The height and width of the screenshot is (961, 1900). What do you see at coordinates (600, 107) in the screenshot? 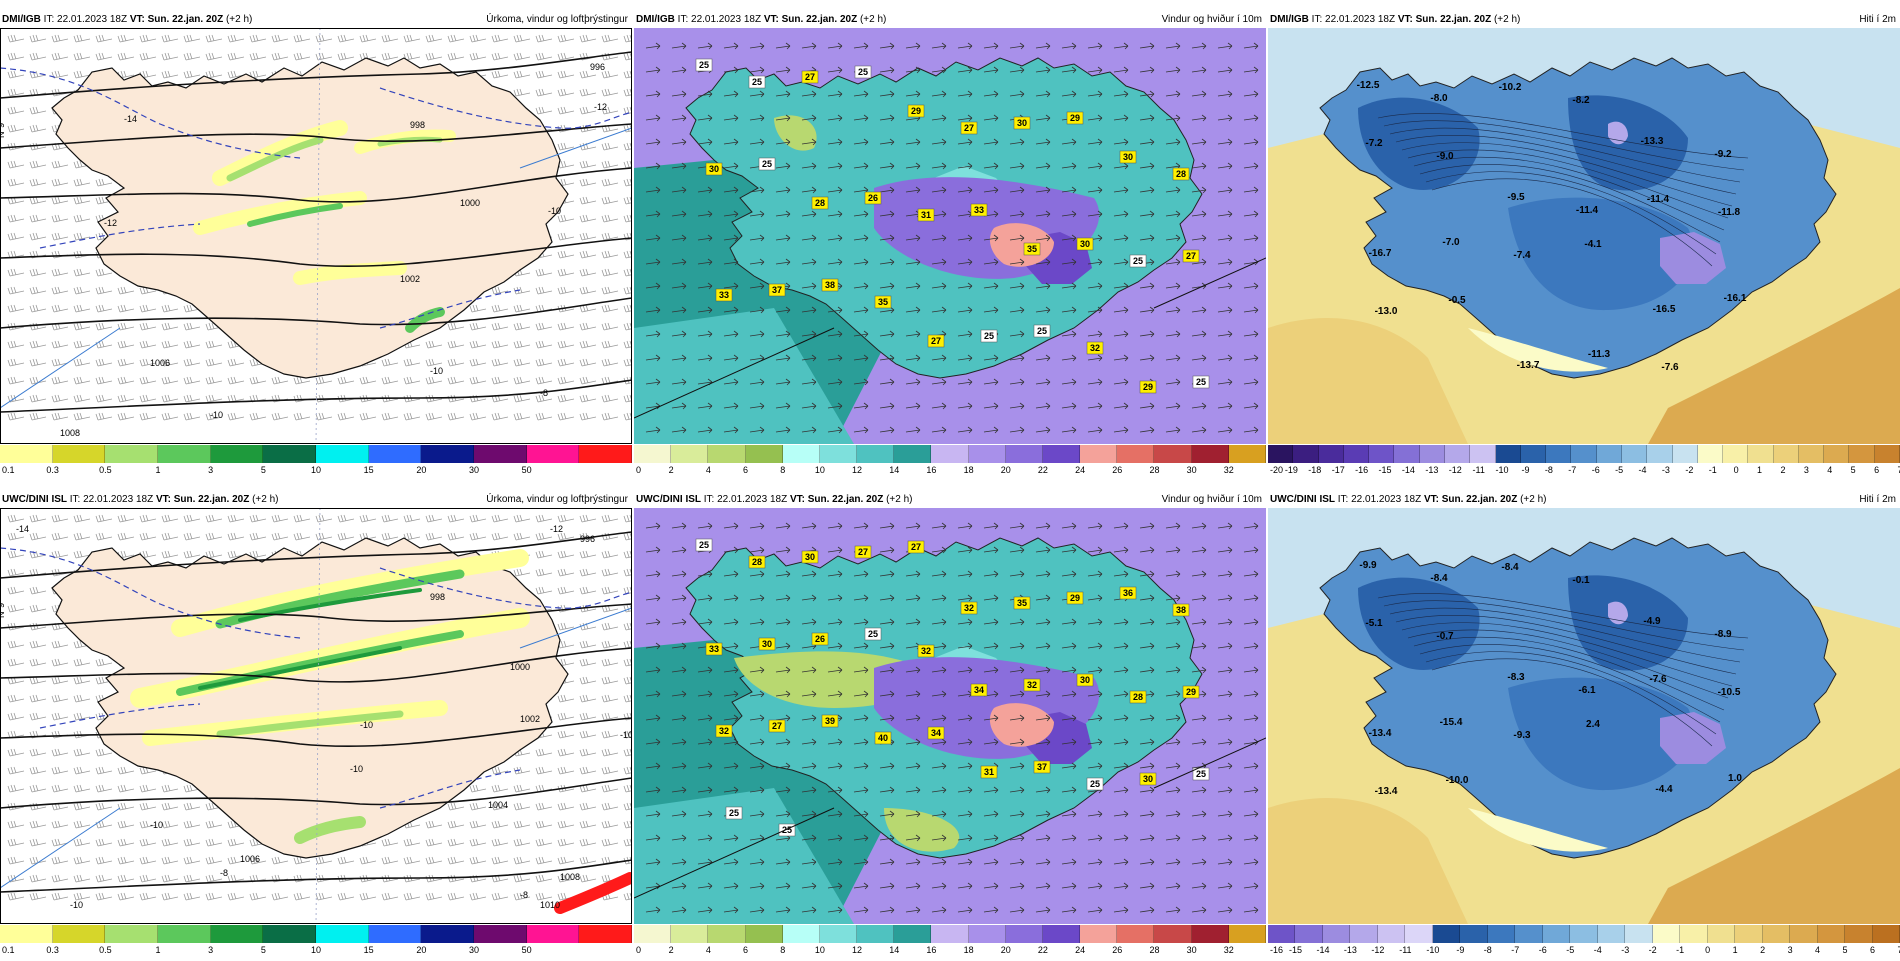
I see `temperature-label: -12` at bounding box center [600, 107].